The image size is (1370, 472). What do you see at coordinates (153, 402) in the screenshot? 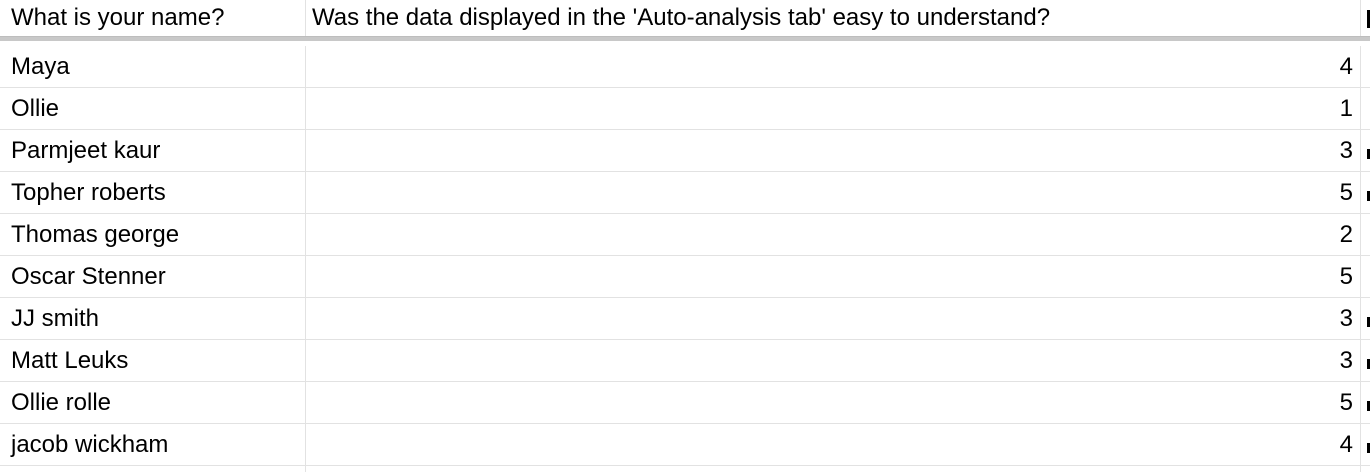
I see `name-cell: Ollie rolle` at bounding box center [153, 402].